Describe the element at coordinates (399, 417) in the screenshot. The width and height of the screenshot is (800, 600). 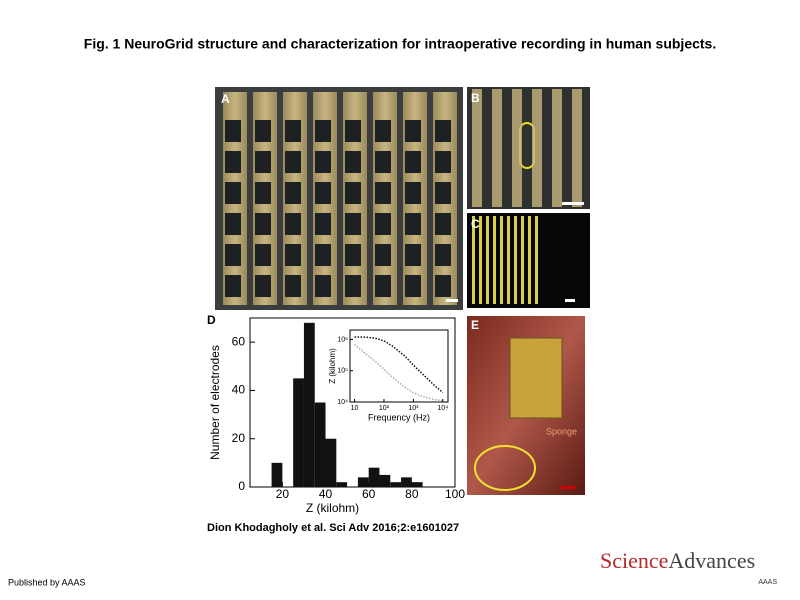
I see `inset-x-label: Frequency (Hz)` at that location.